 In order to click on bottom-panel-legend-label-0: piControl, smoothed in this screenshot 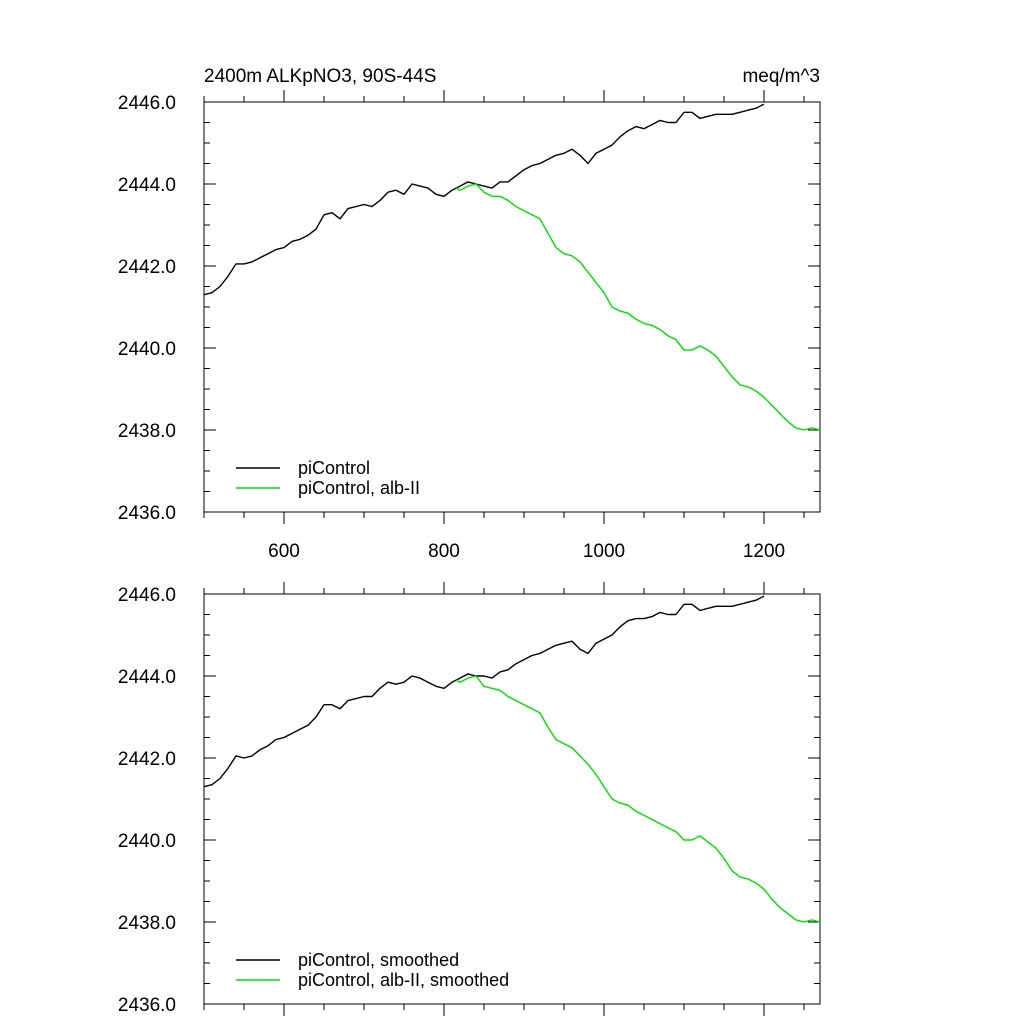, I will do `click(378, 960)`.